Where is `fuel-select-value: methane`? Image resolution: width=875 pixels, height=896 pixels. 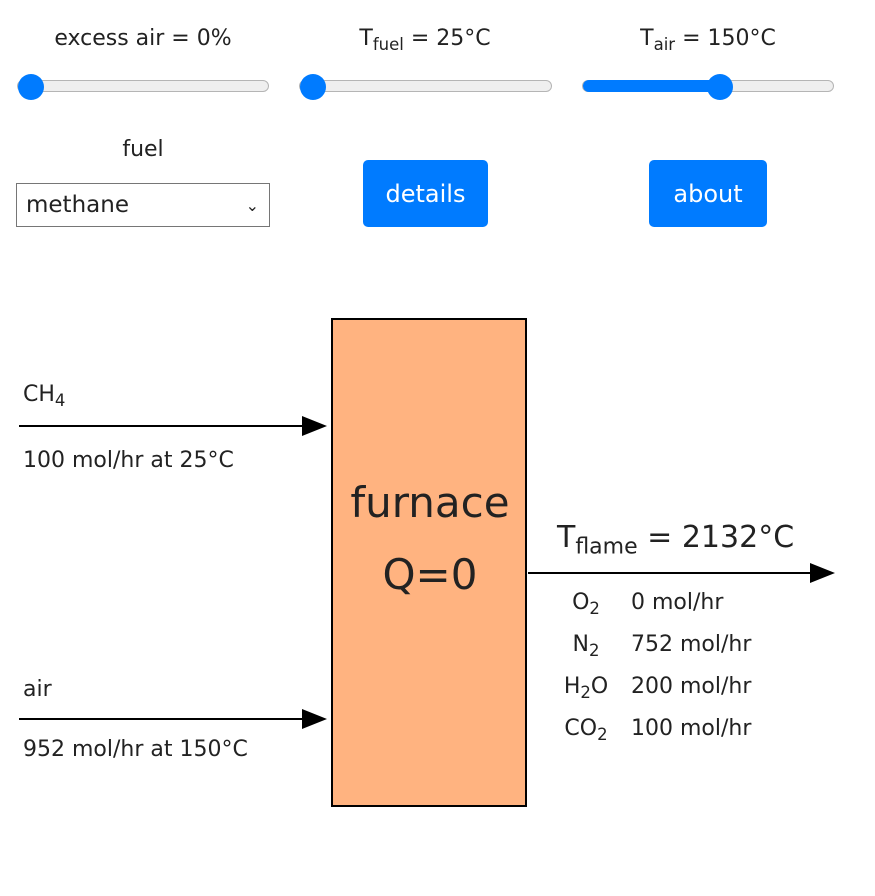
fuel-select-value: methane is located at coordinates (77, 205).